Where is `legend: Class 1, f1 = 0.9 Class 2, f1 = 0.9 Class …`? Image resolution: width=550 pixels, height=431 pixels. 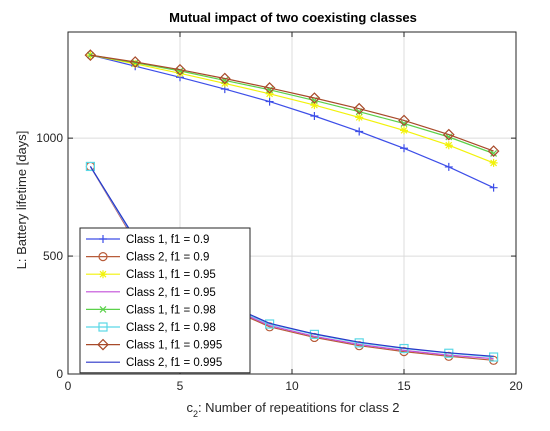 legend: Class 1, f1 = 0.9 Class 2, f1 = 0.9 Class … is located at coordinates (165, 300).